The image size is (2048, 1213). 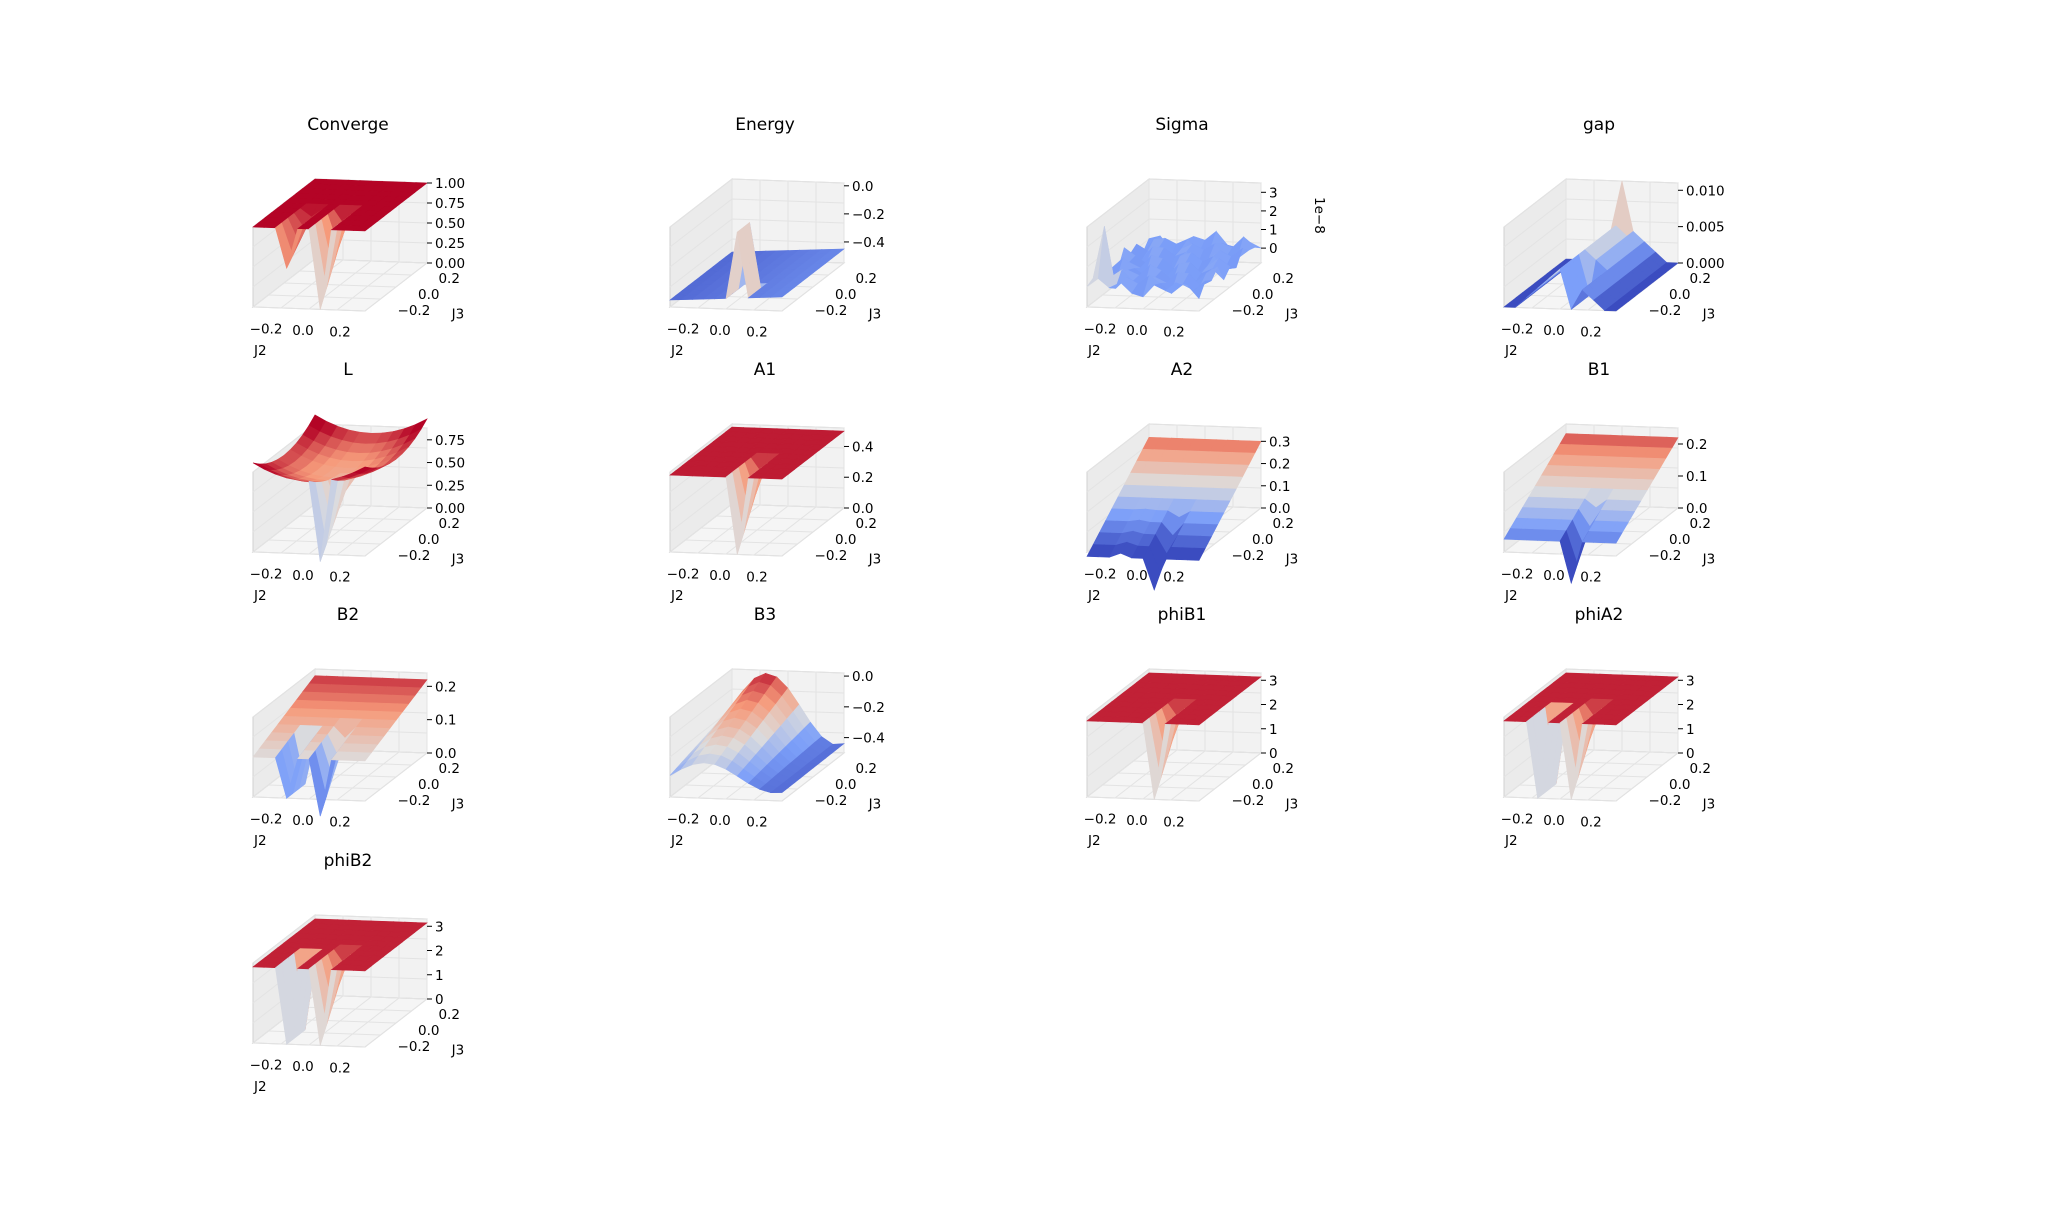 I want to click on z-tick-label: 0.25, so click(x=450, y=486).